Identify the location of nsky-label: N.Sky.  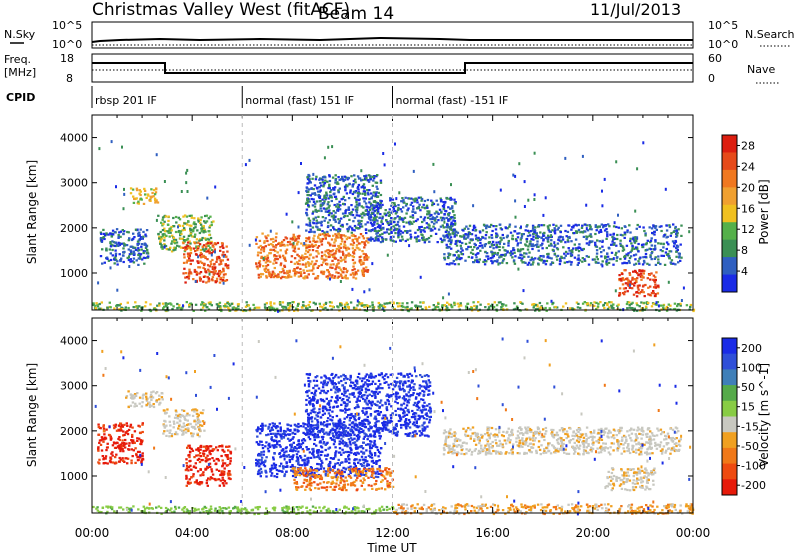
(20, 34).